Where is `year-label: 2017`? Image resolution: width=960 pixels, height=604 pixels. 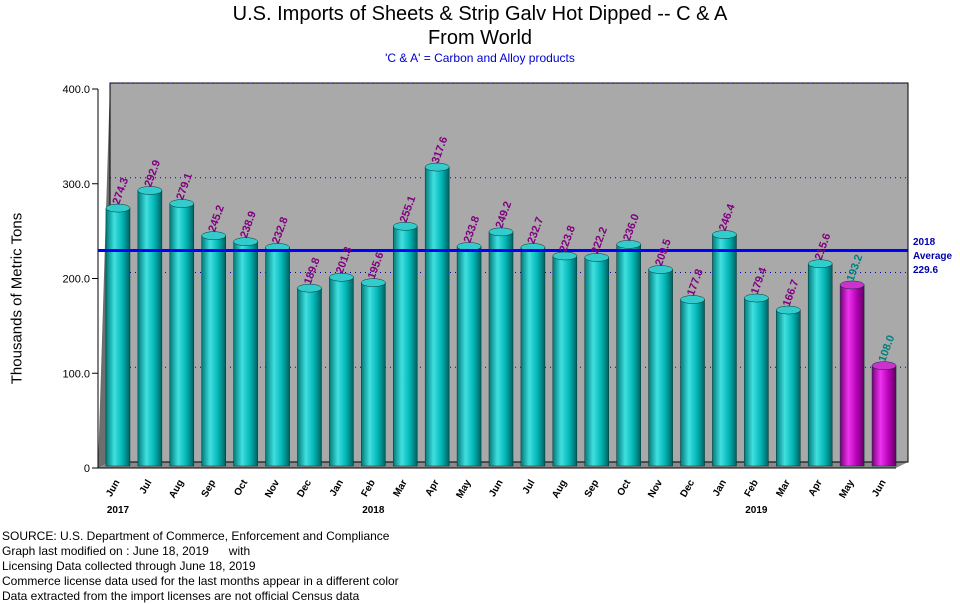 year-label: 2017 is located at coordinates (118, 510).